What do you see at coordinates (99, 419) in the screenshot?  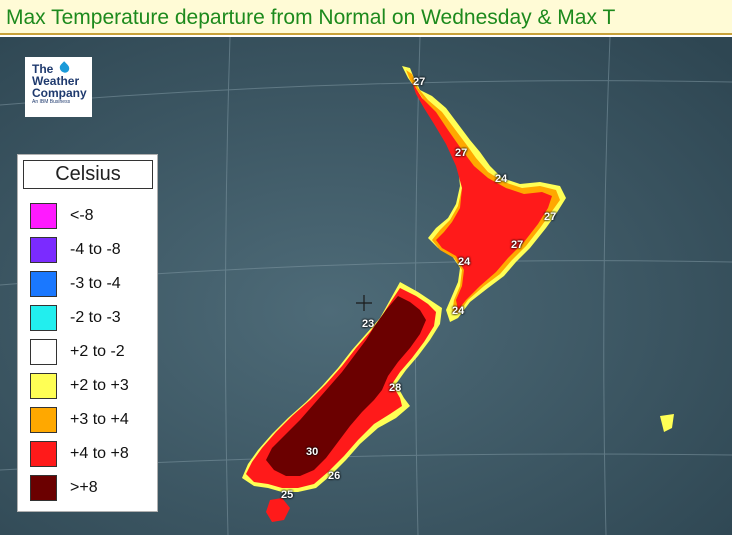 I see `legend-label: +3 to +4` at bounding box center [99, 419].